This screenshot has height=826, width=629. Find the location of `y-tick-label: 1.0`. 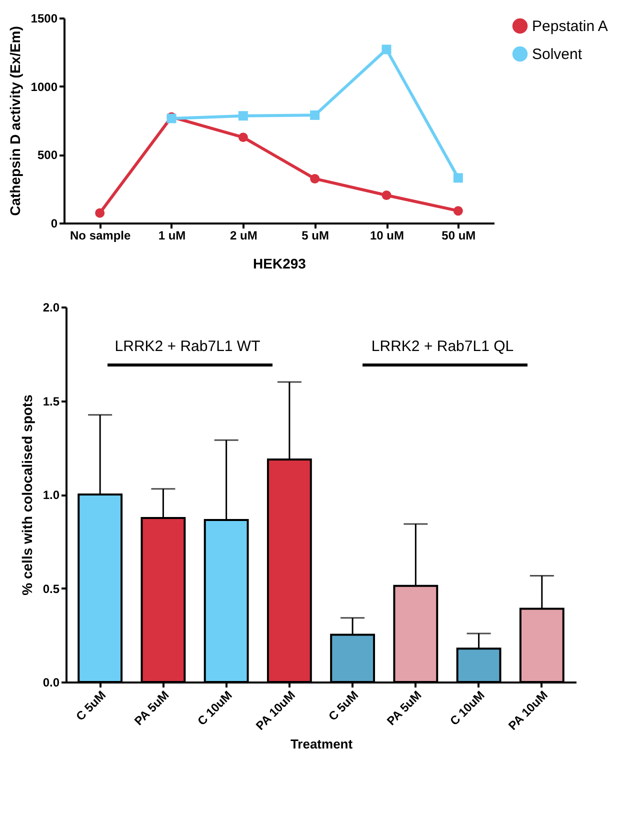

y-tick-label: 1.0 is located at coordinates (51, 495).